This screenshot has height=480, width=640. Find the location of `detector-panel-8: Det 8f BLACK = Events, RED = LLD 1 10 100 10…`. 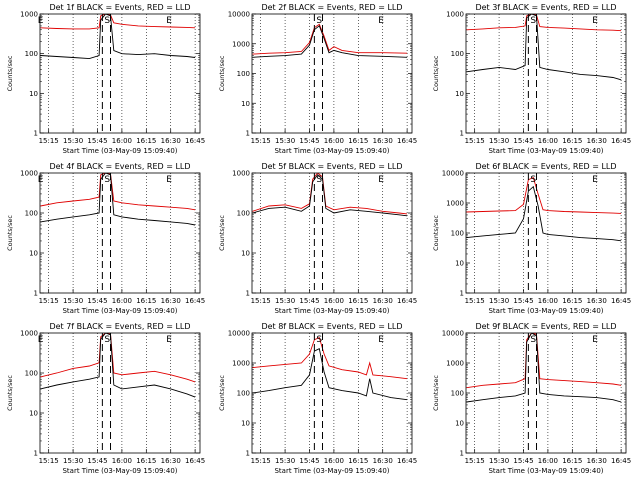

detector-panel-8: Det 8f BLACK = Events, RED = LLD 1 10 100 10… is located at coordinates (317, 398).